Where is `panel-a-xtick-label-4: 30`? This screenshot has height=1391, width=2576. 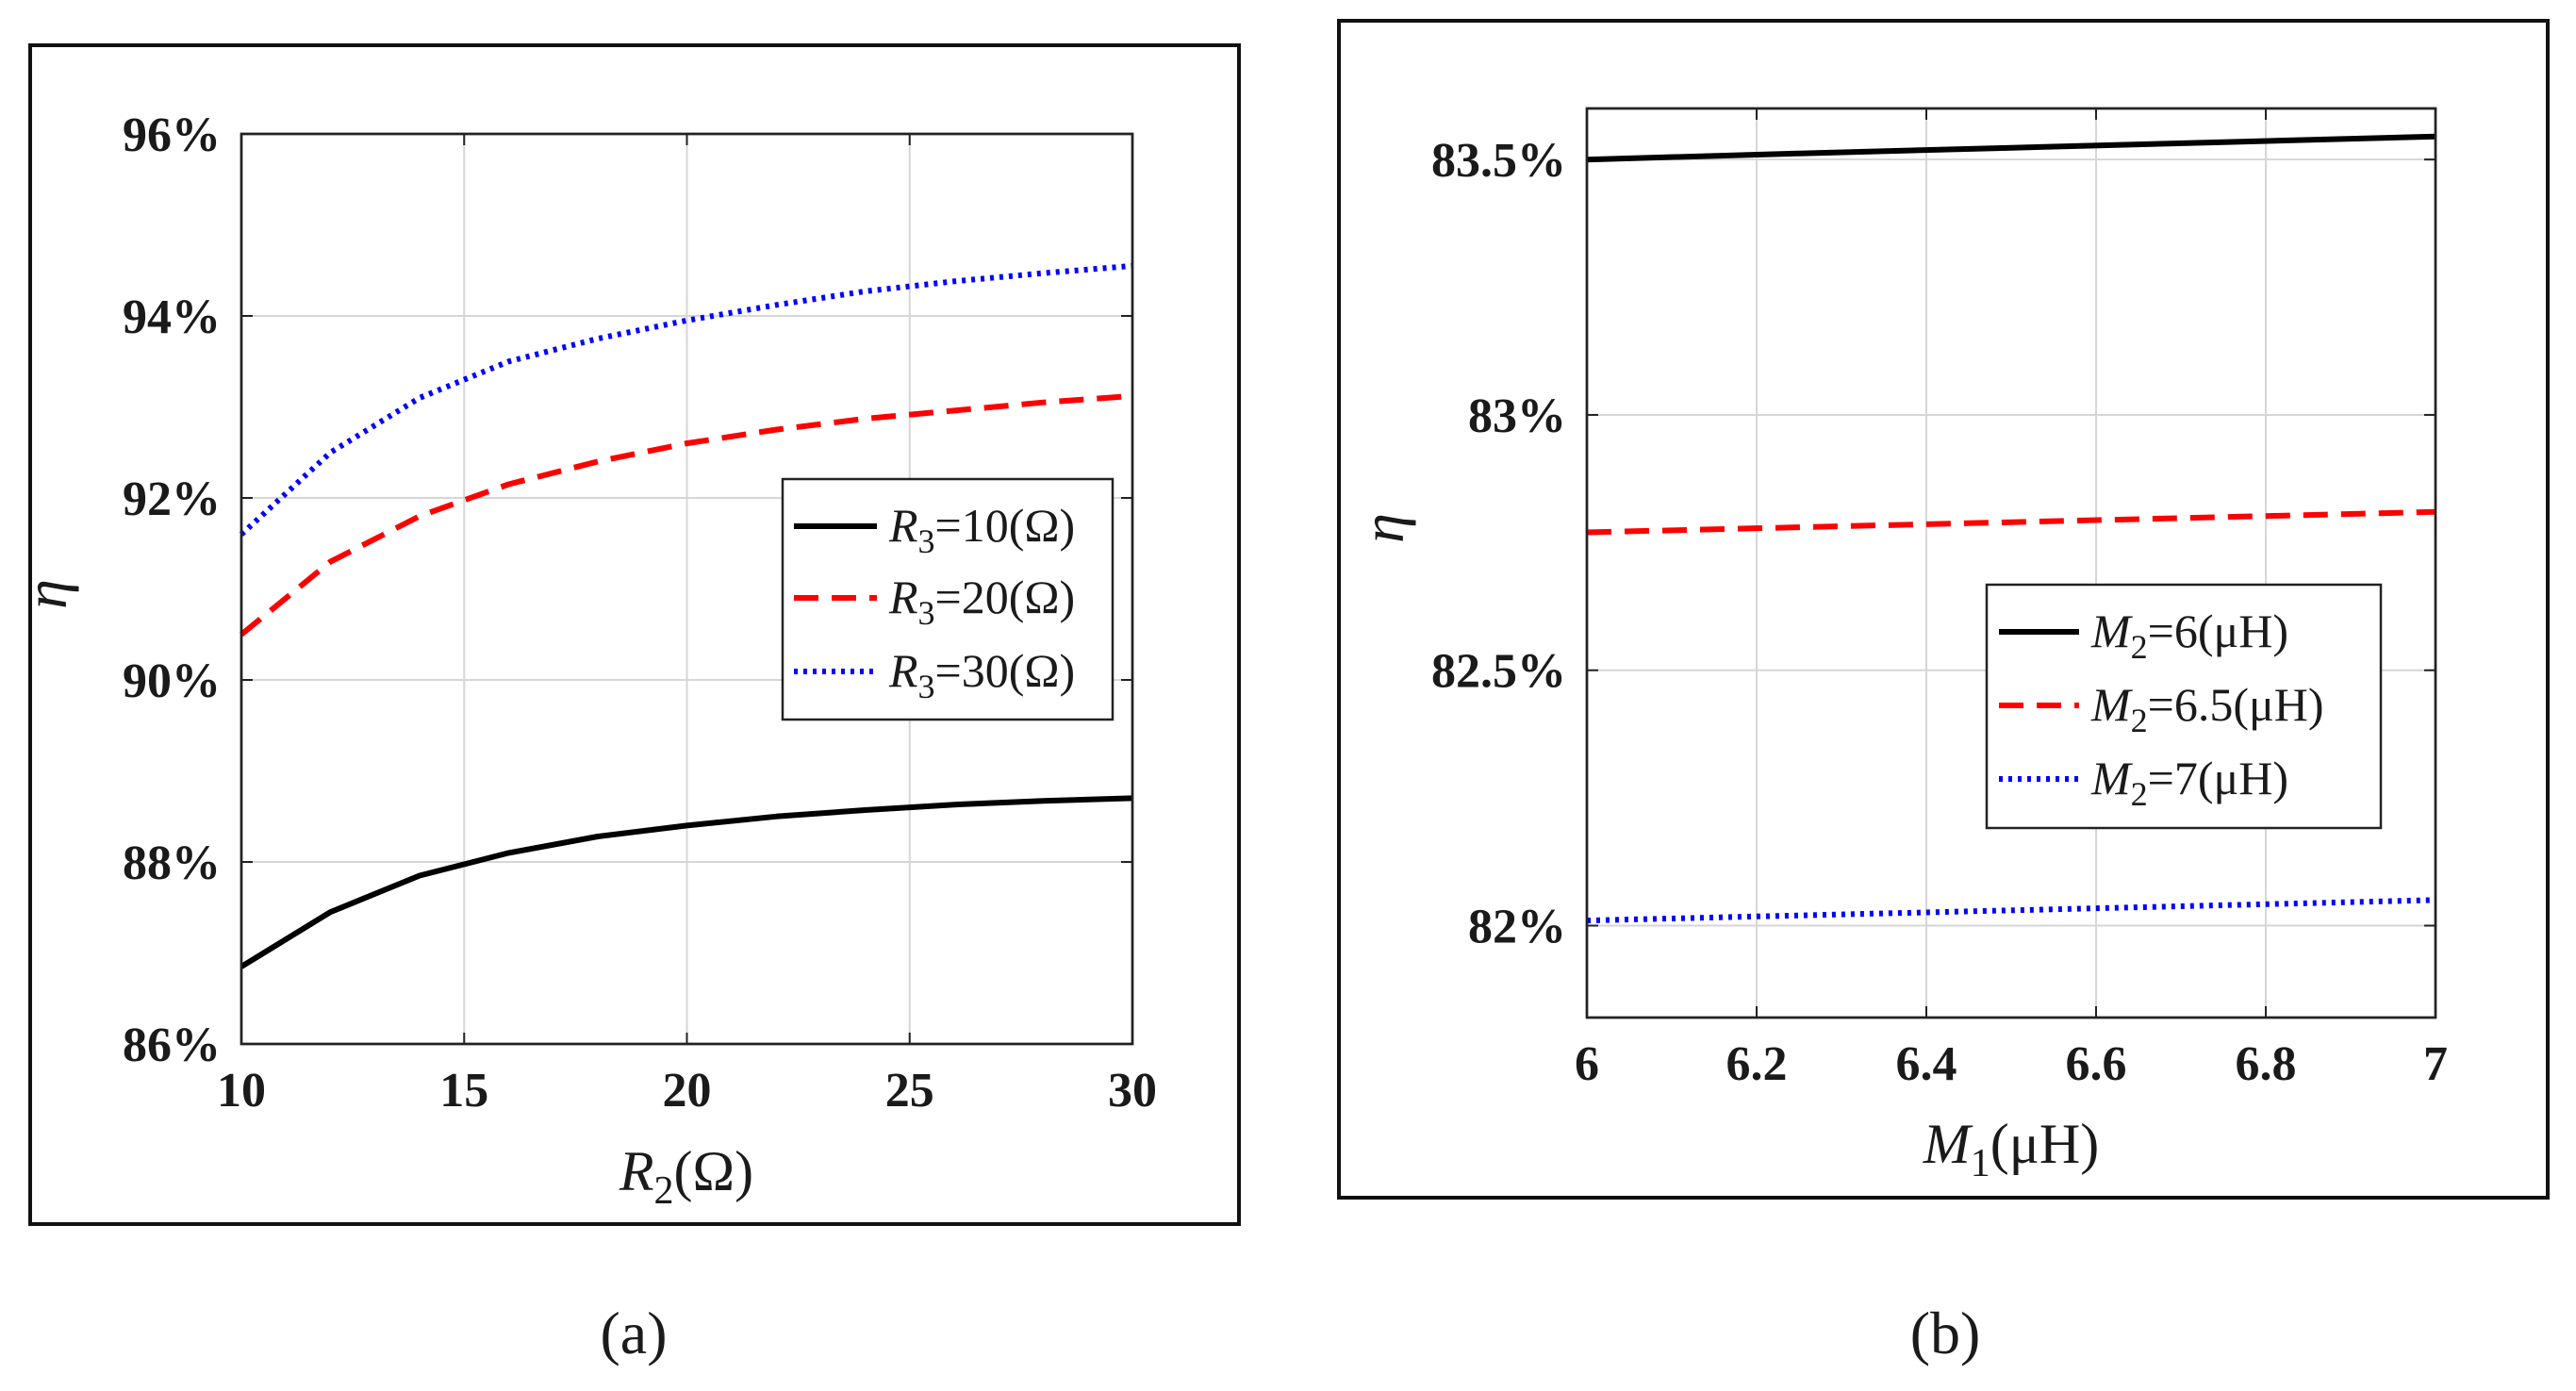
panel-a-xtick-label-4: 30 is located at coordinates (1132, 1091).